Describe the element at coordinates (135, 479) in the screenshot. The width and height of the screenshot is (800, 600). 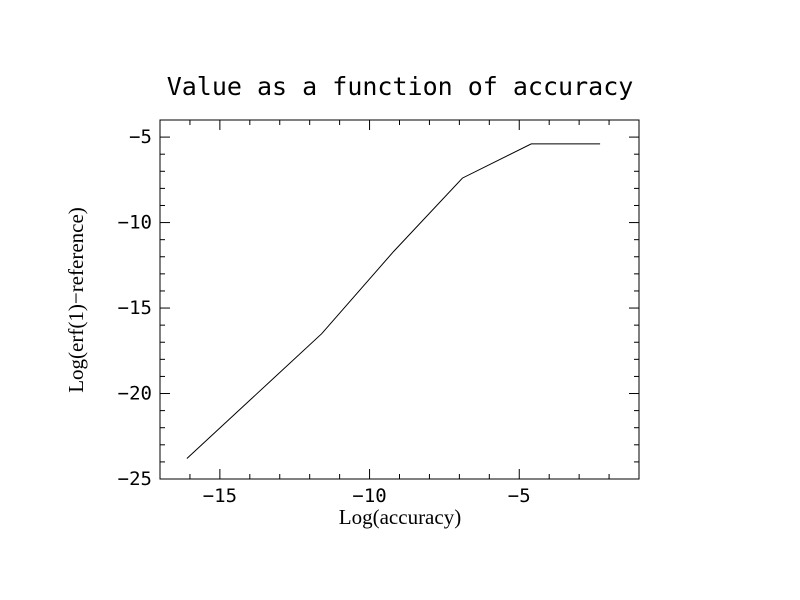
I see `y-tick-label: −25` at that location.